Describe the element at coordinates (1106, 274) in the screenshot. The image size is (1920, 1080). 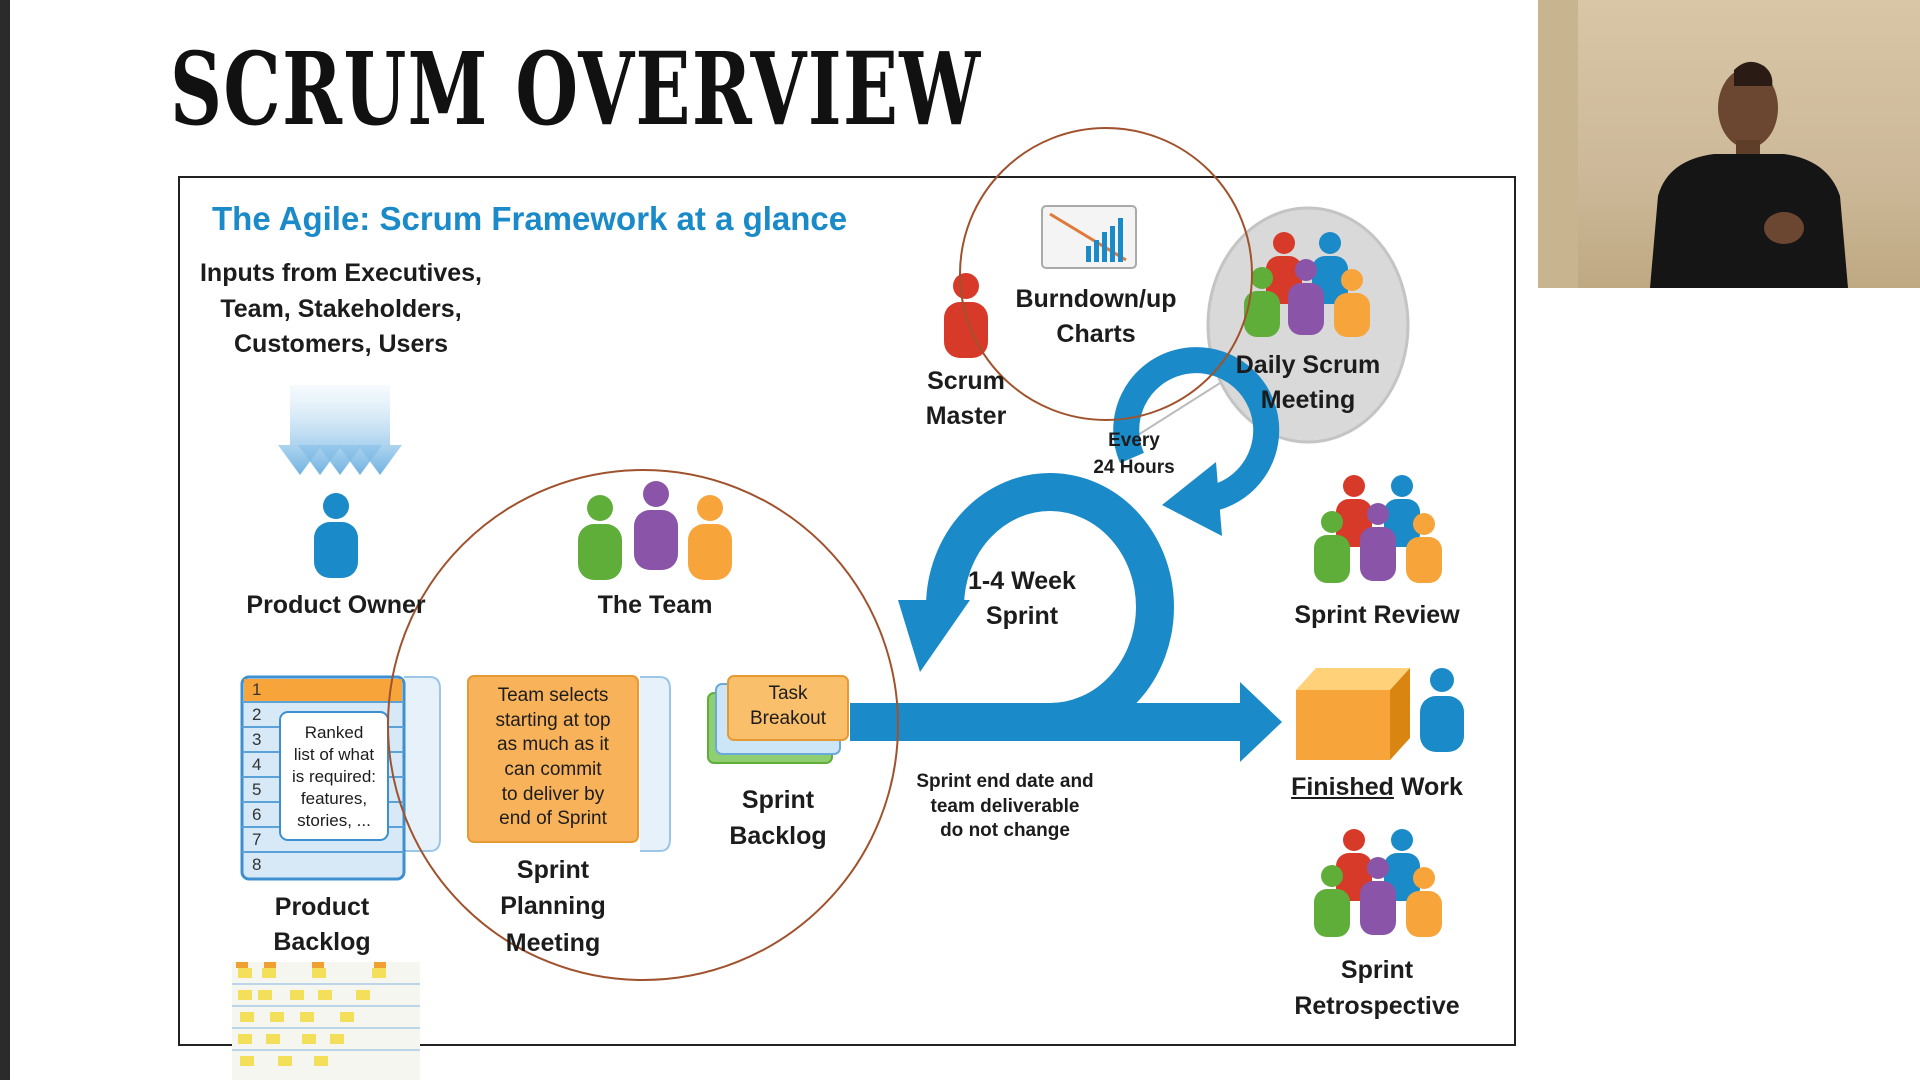
I see `annotation-circle-burndown` at that location.